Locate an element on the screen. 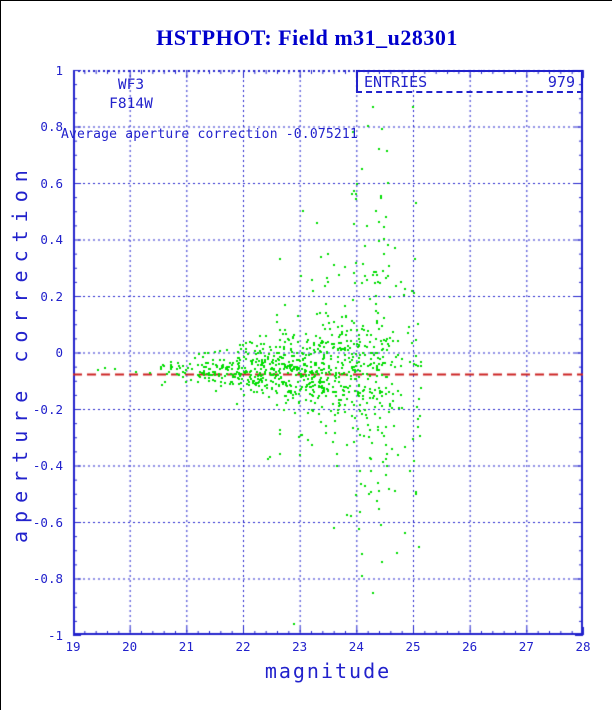  y-tick-label: 0 is located at coordinates (59, 352).